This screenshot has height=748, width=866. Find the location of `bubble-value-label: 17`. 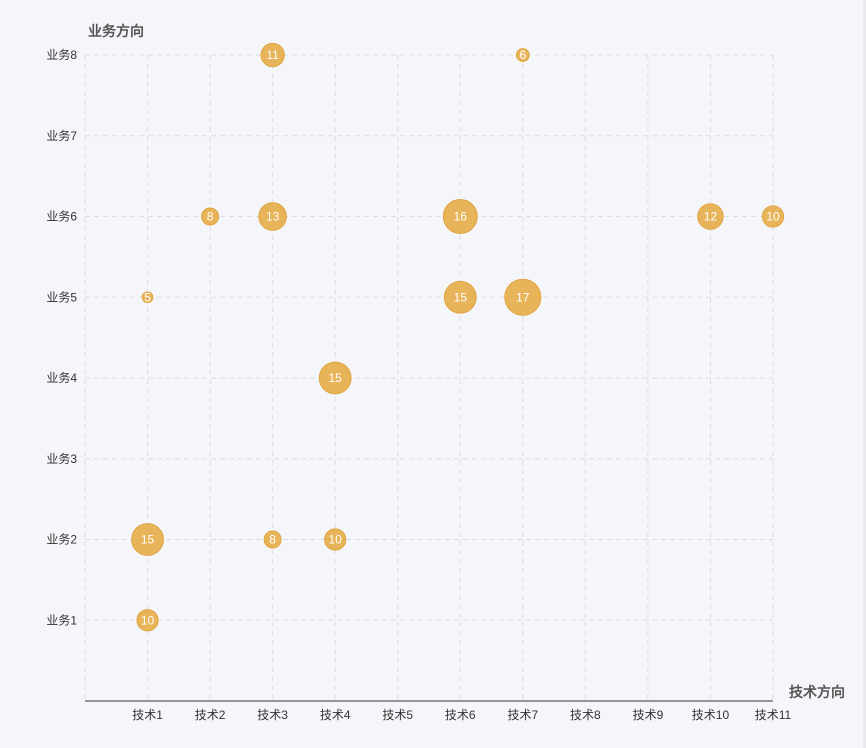

bubble-value-label: 17 is located at coordinates (523, 297).